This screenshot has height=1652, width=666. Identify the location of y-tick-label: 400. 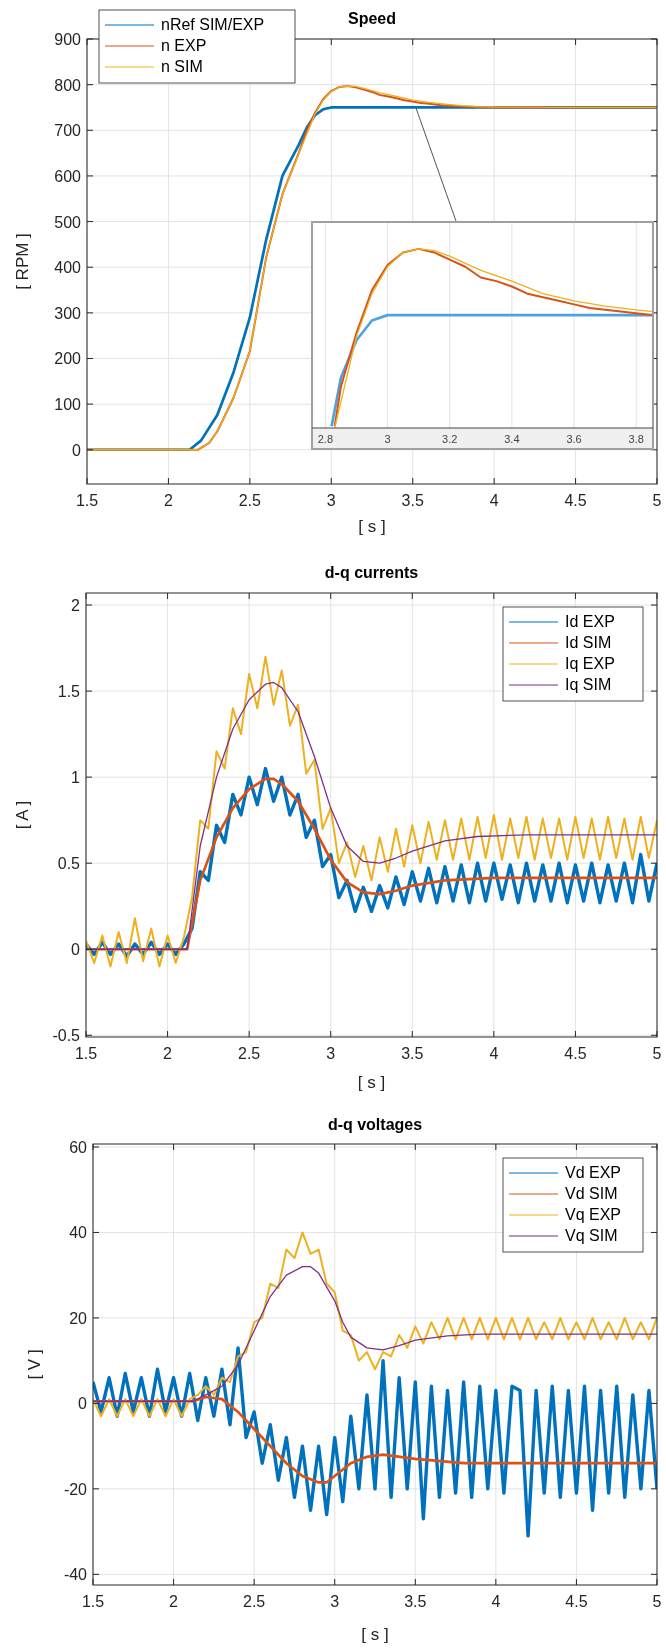
(68, 268).